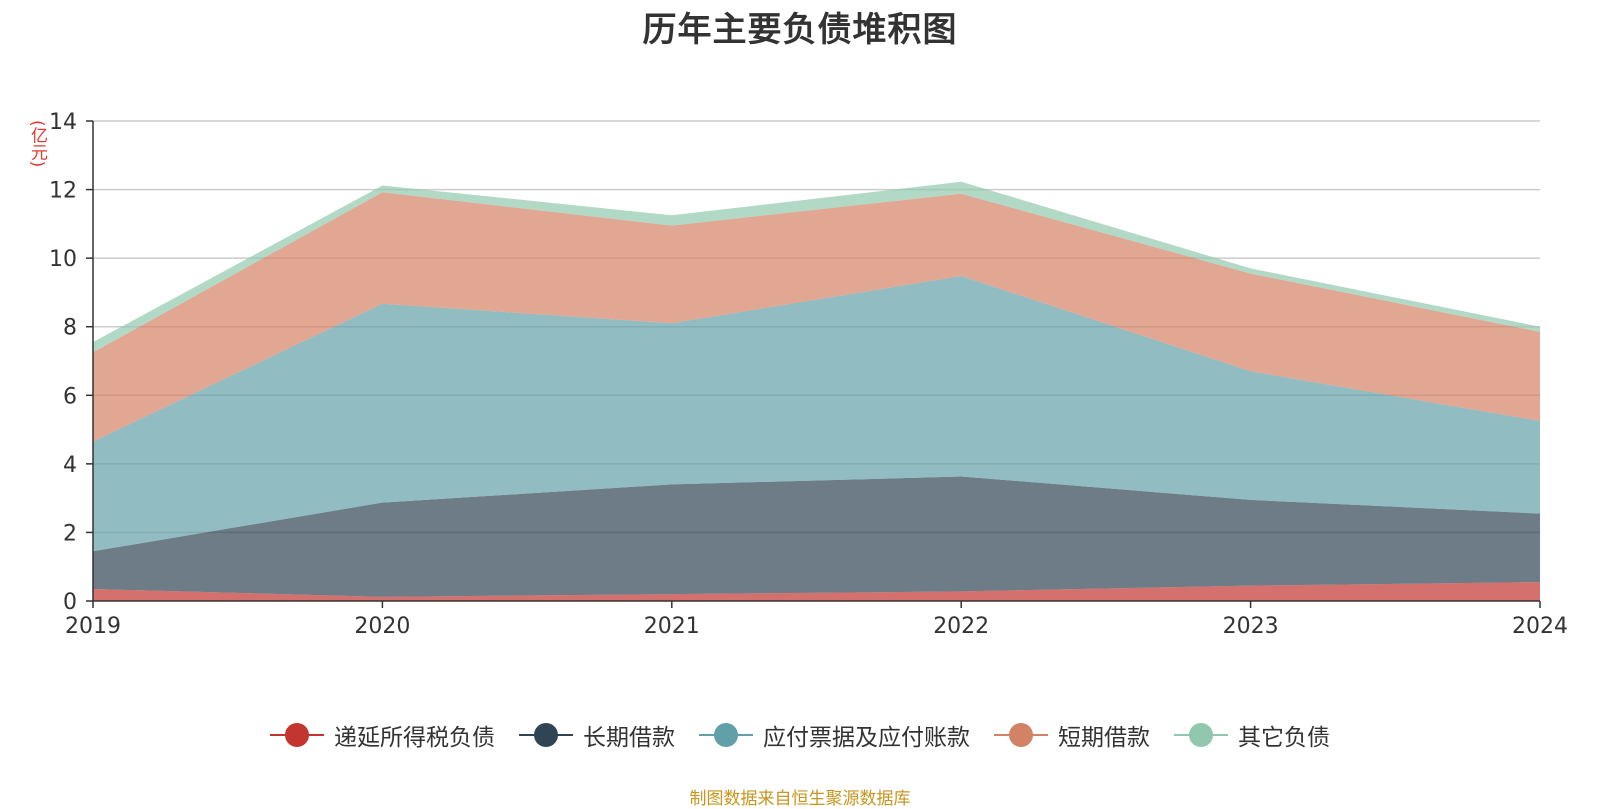  What do you see at coordinates (37, 144) in the screenshot?
I see `y-axis-unit-label: (亿元)` at bounding box center [37, 144].